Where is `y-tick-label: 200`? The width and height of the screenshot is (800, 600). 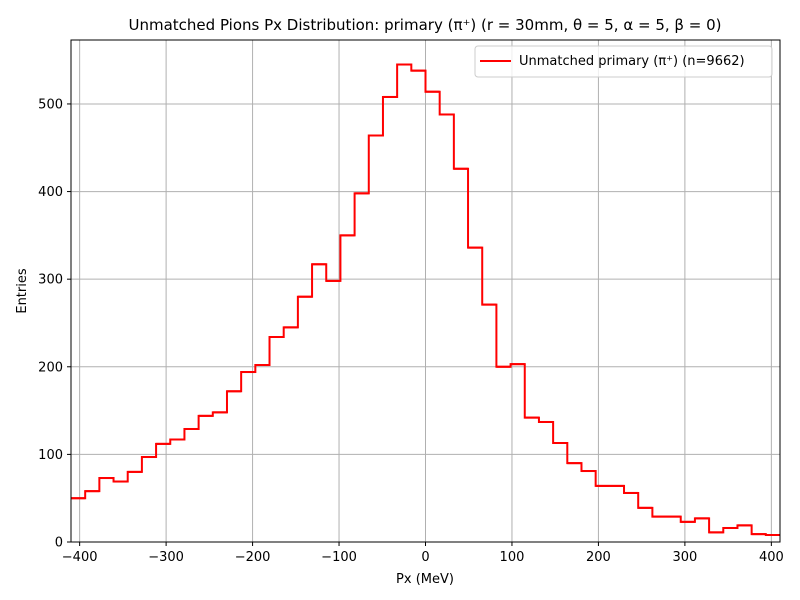 y-tick-label: 200 is located at coordinates (50, 367).